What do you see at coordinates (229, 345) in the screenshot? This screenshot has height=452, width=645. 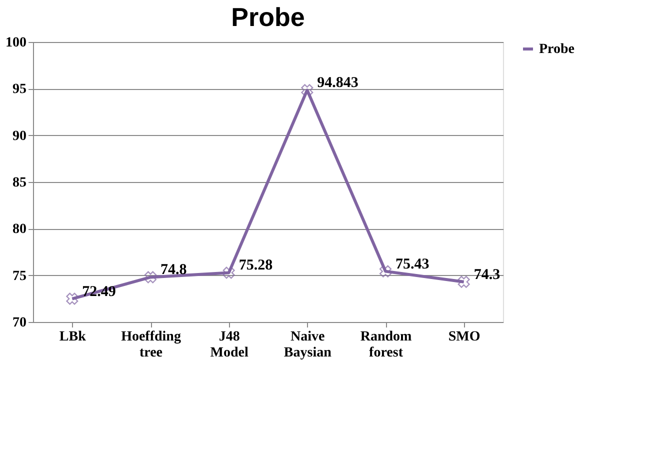 I see `x-tick-label: J48 Model` at bounding box center [229, 345].